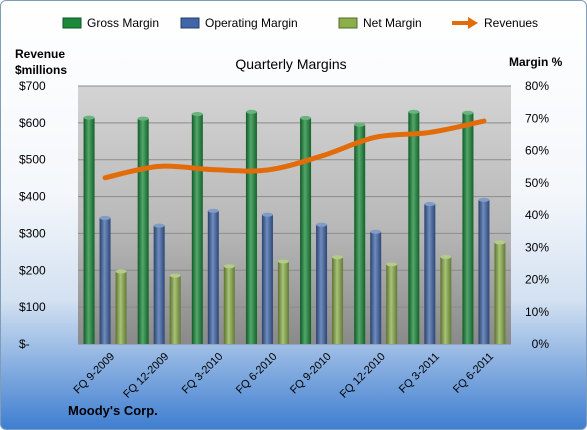 This screenshot has height=430, width=587. I want to click on left-tick-label: $100, so click(32, 307).